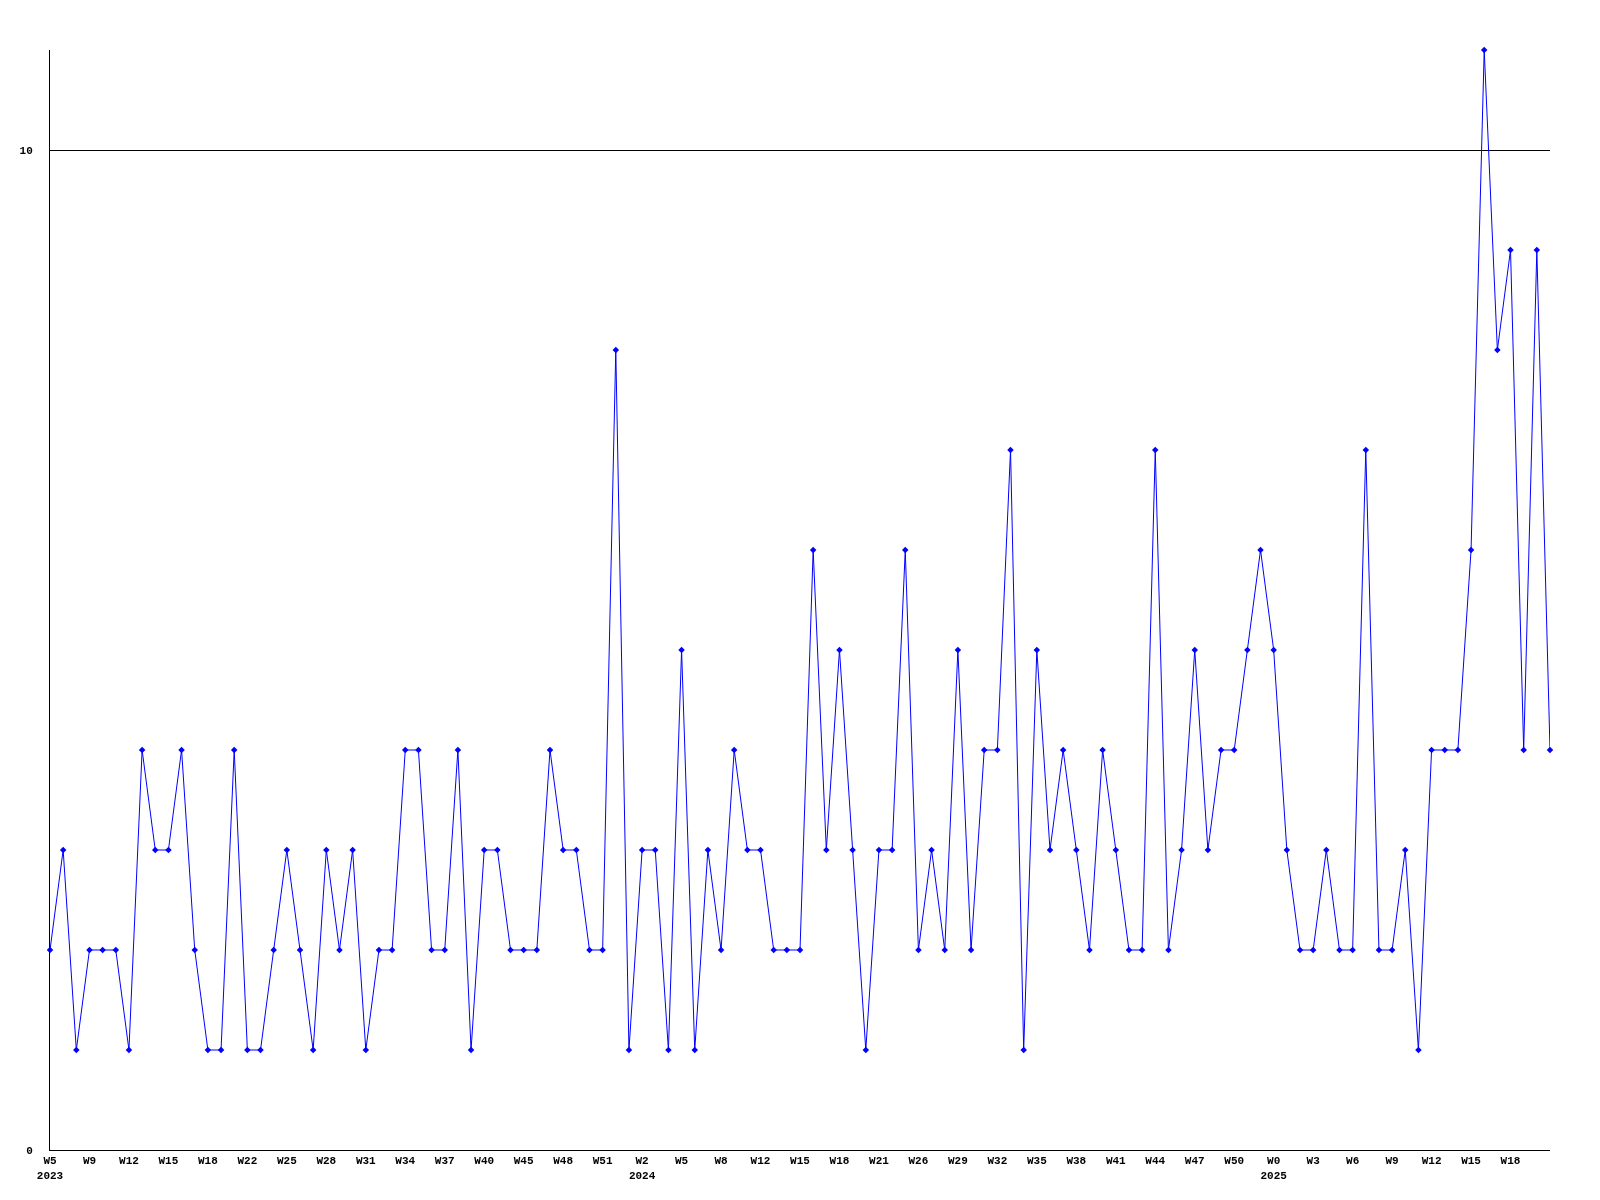 The image size is (1600, 1200). I want to click on x-tick-label: W2 2024, so click(642, 1168).